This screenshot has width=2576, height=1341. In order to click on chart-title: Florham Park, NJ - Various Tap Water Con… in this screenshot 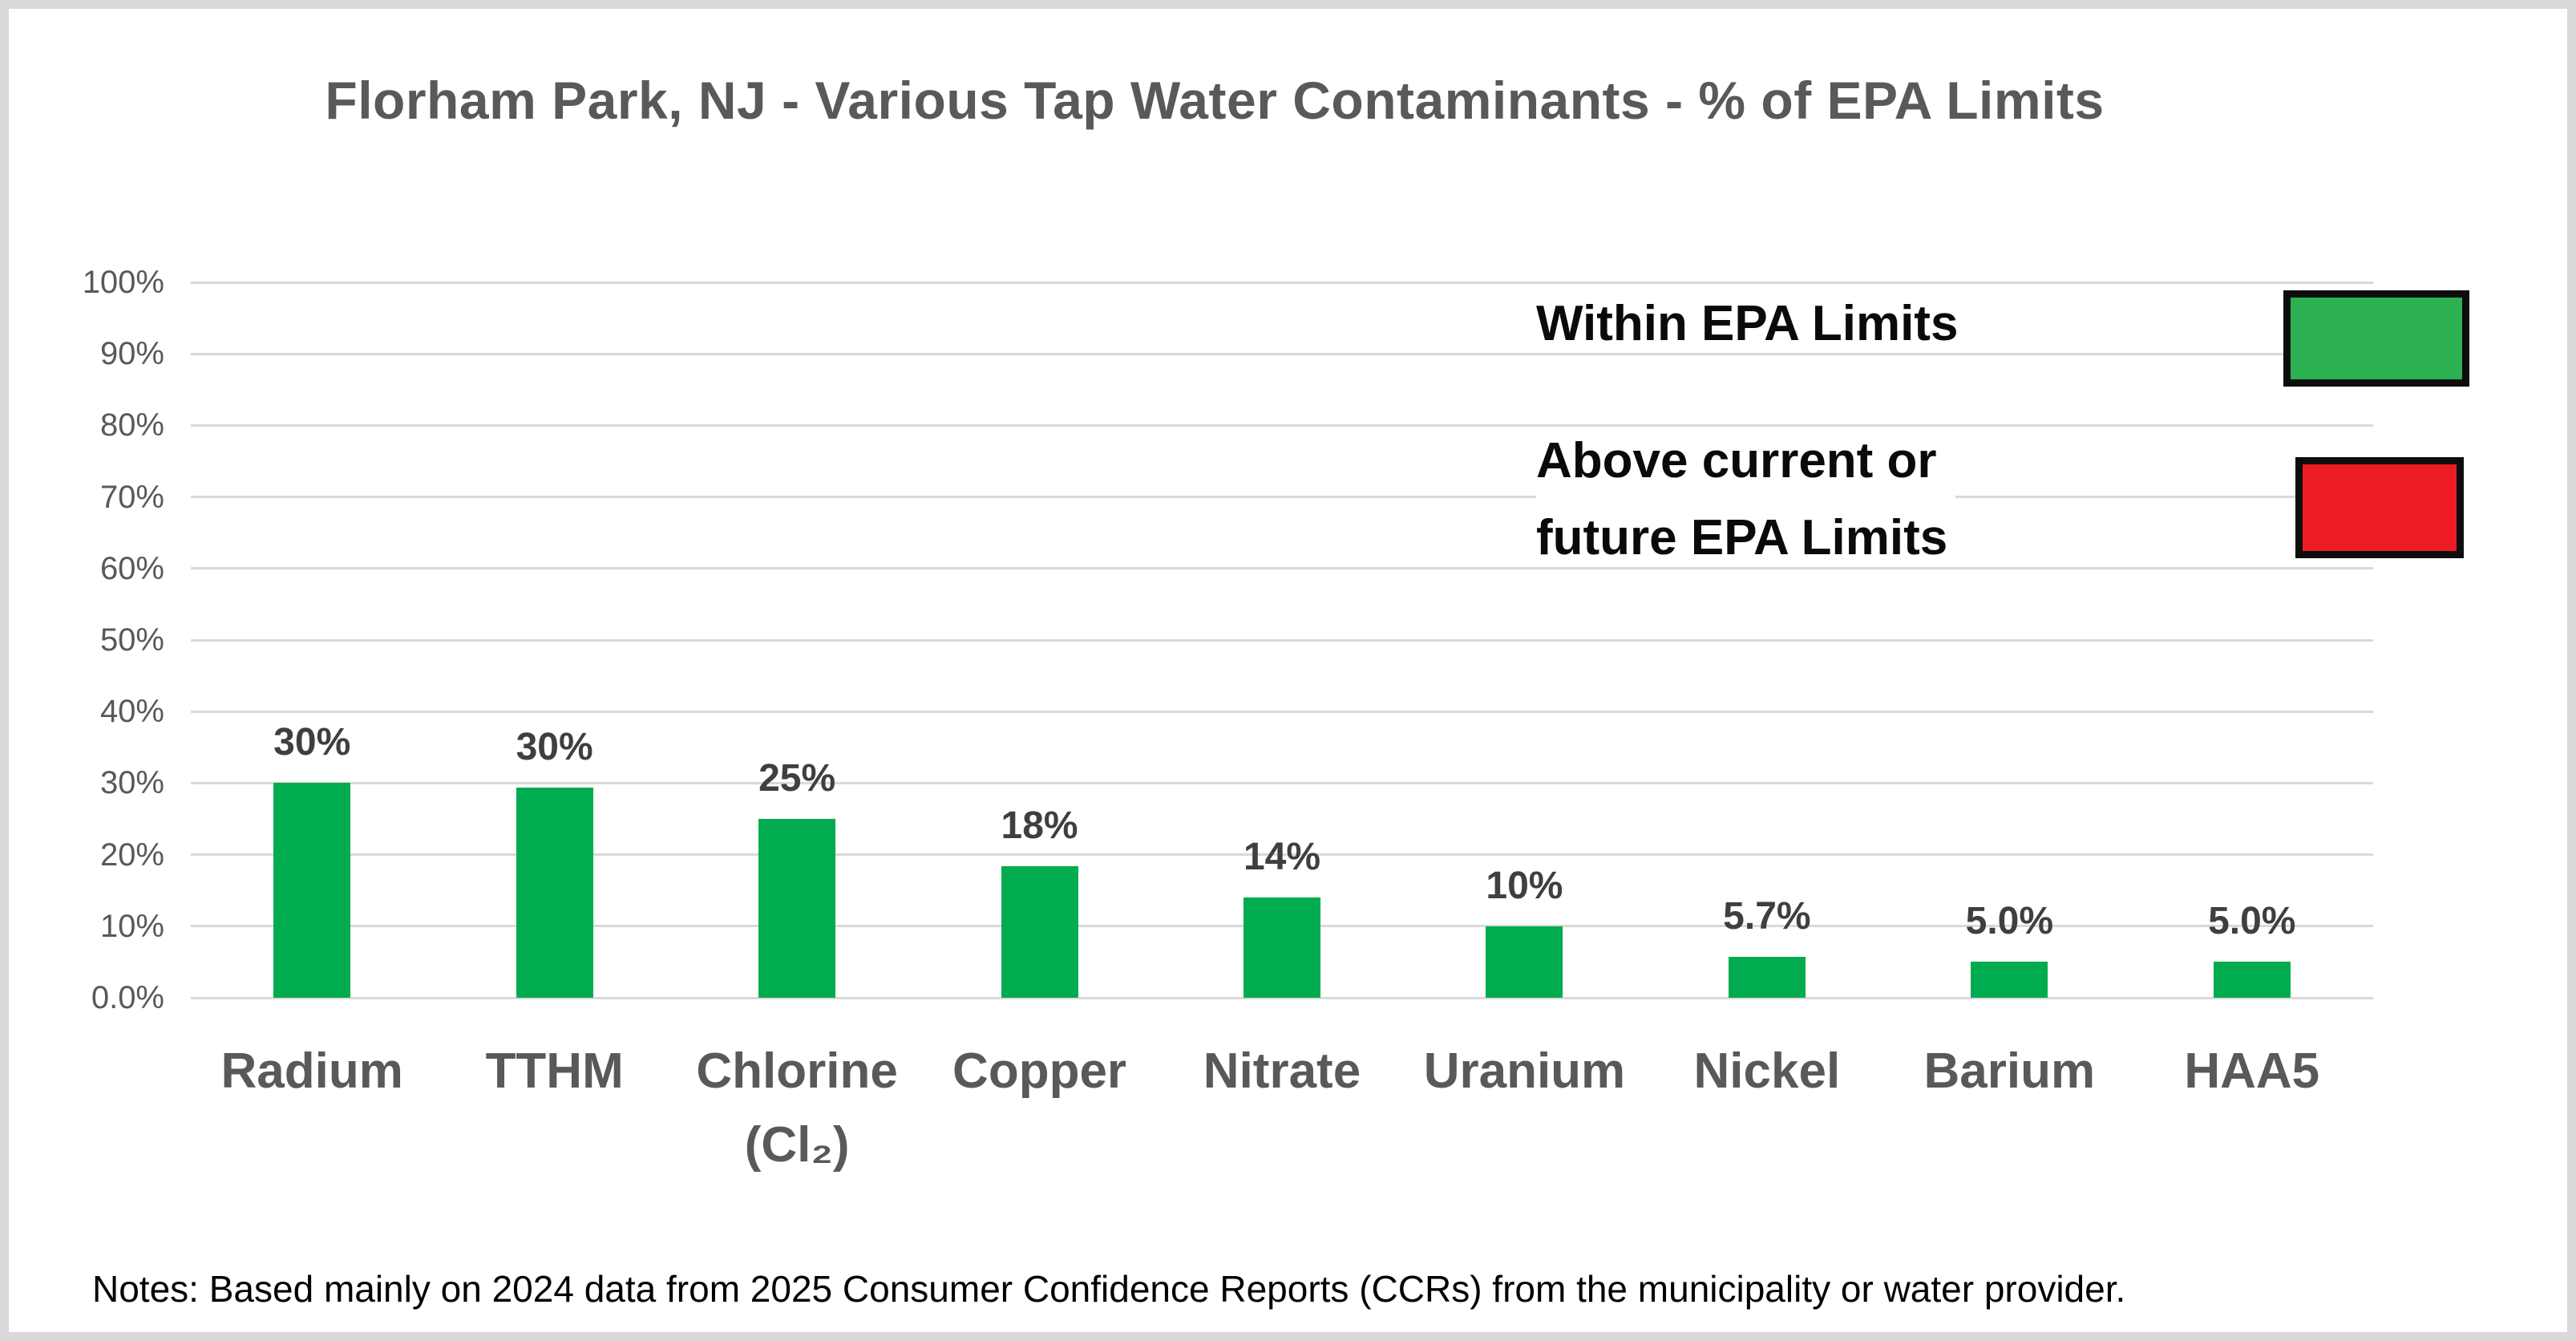, I will do `click(1215, 100)`.